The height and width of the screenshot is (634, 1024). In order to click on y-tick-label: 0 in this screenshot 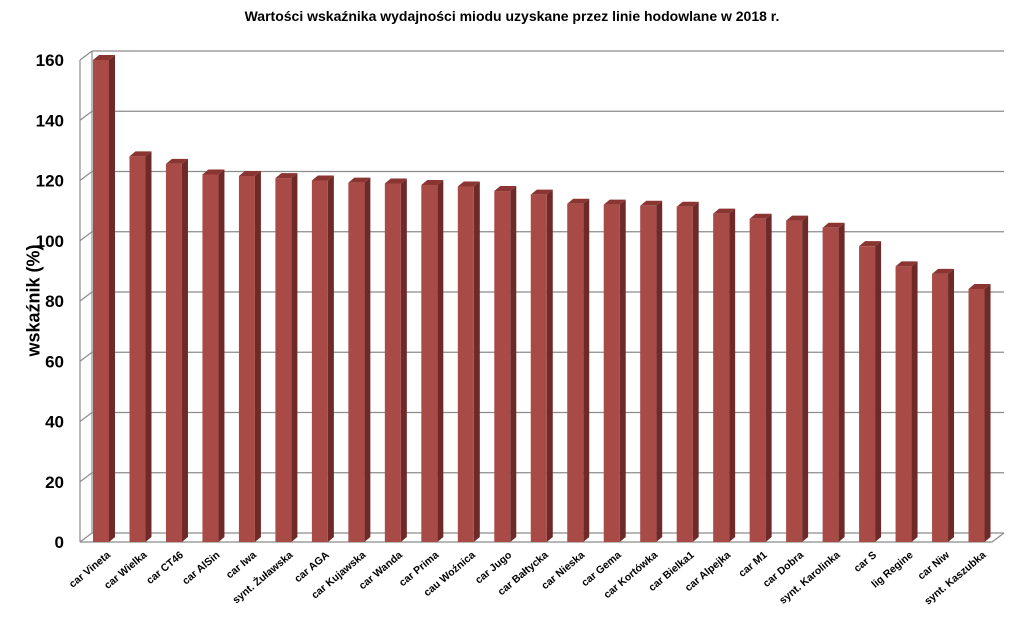, I will do `click(59, 542)`.